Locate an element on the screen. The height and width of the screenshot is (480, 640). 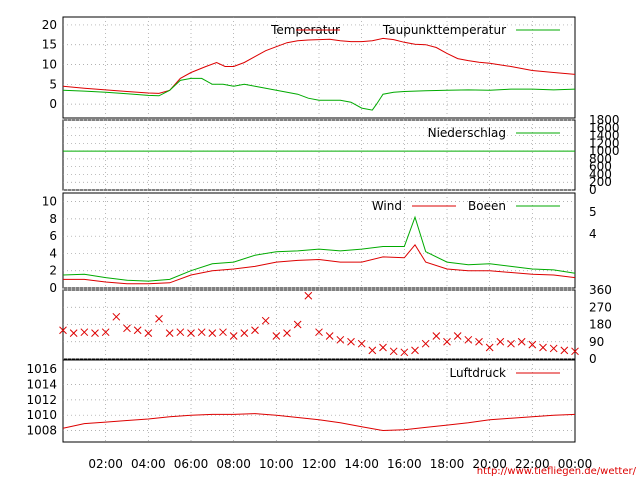
ytick-right-p2: 5 is located at coordinates (593, 212).